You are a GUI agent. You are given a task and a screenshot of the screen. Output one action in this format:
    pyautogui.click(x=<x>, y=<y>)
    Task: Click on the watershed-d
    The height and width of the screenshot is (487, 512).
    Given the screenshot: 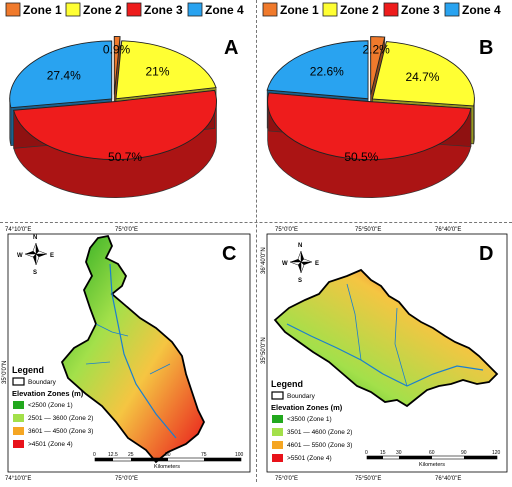 What is the action you would take?
    pyautogui.click(x=386, y=338)
    